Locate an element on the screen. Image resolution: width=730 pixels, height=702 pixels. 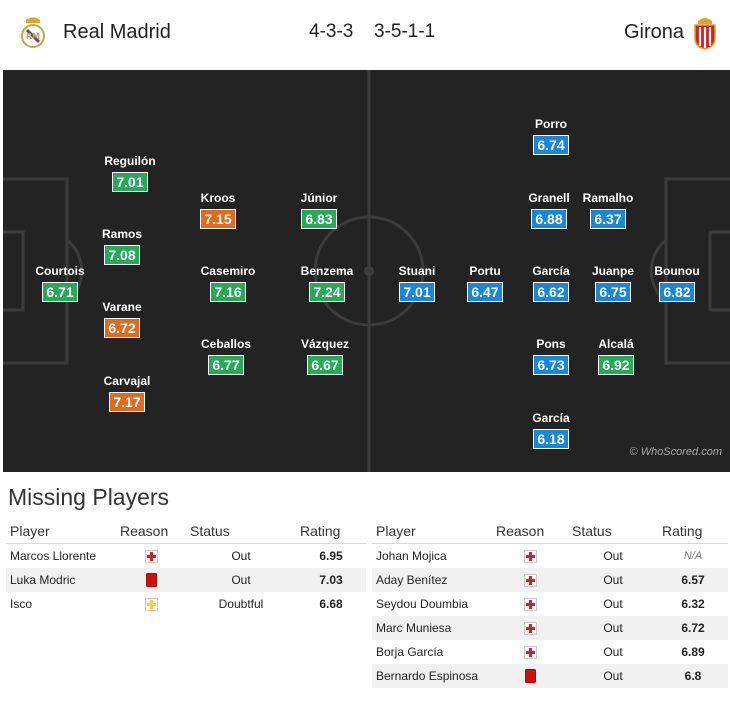
table-row: Isco Doubtful 6.68 is located at coordinates (186, 604).